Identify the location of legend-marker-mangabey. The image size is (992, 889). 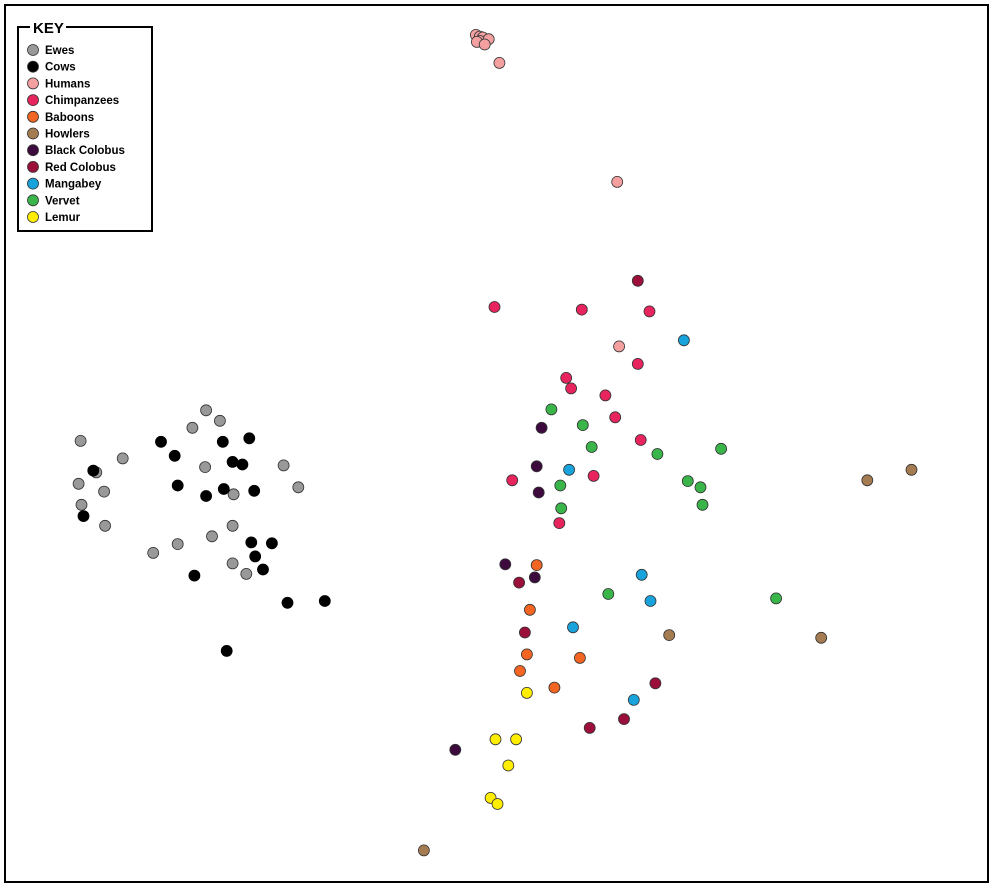
(33, 183).